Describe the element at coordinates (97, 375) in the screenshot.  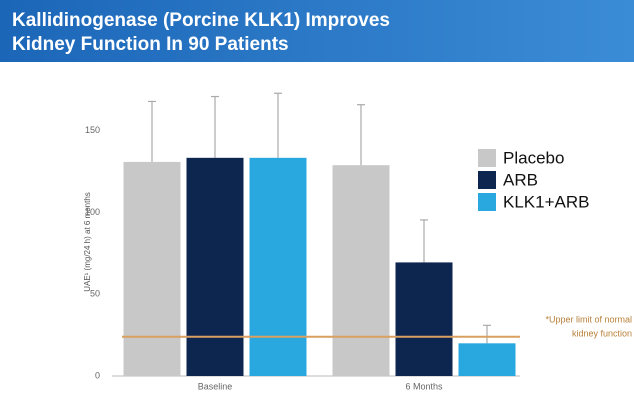
I see `y-tick-label: 0` at that location.